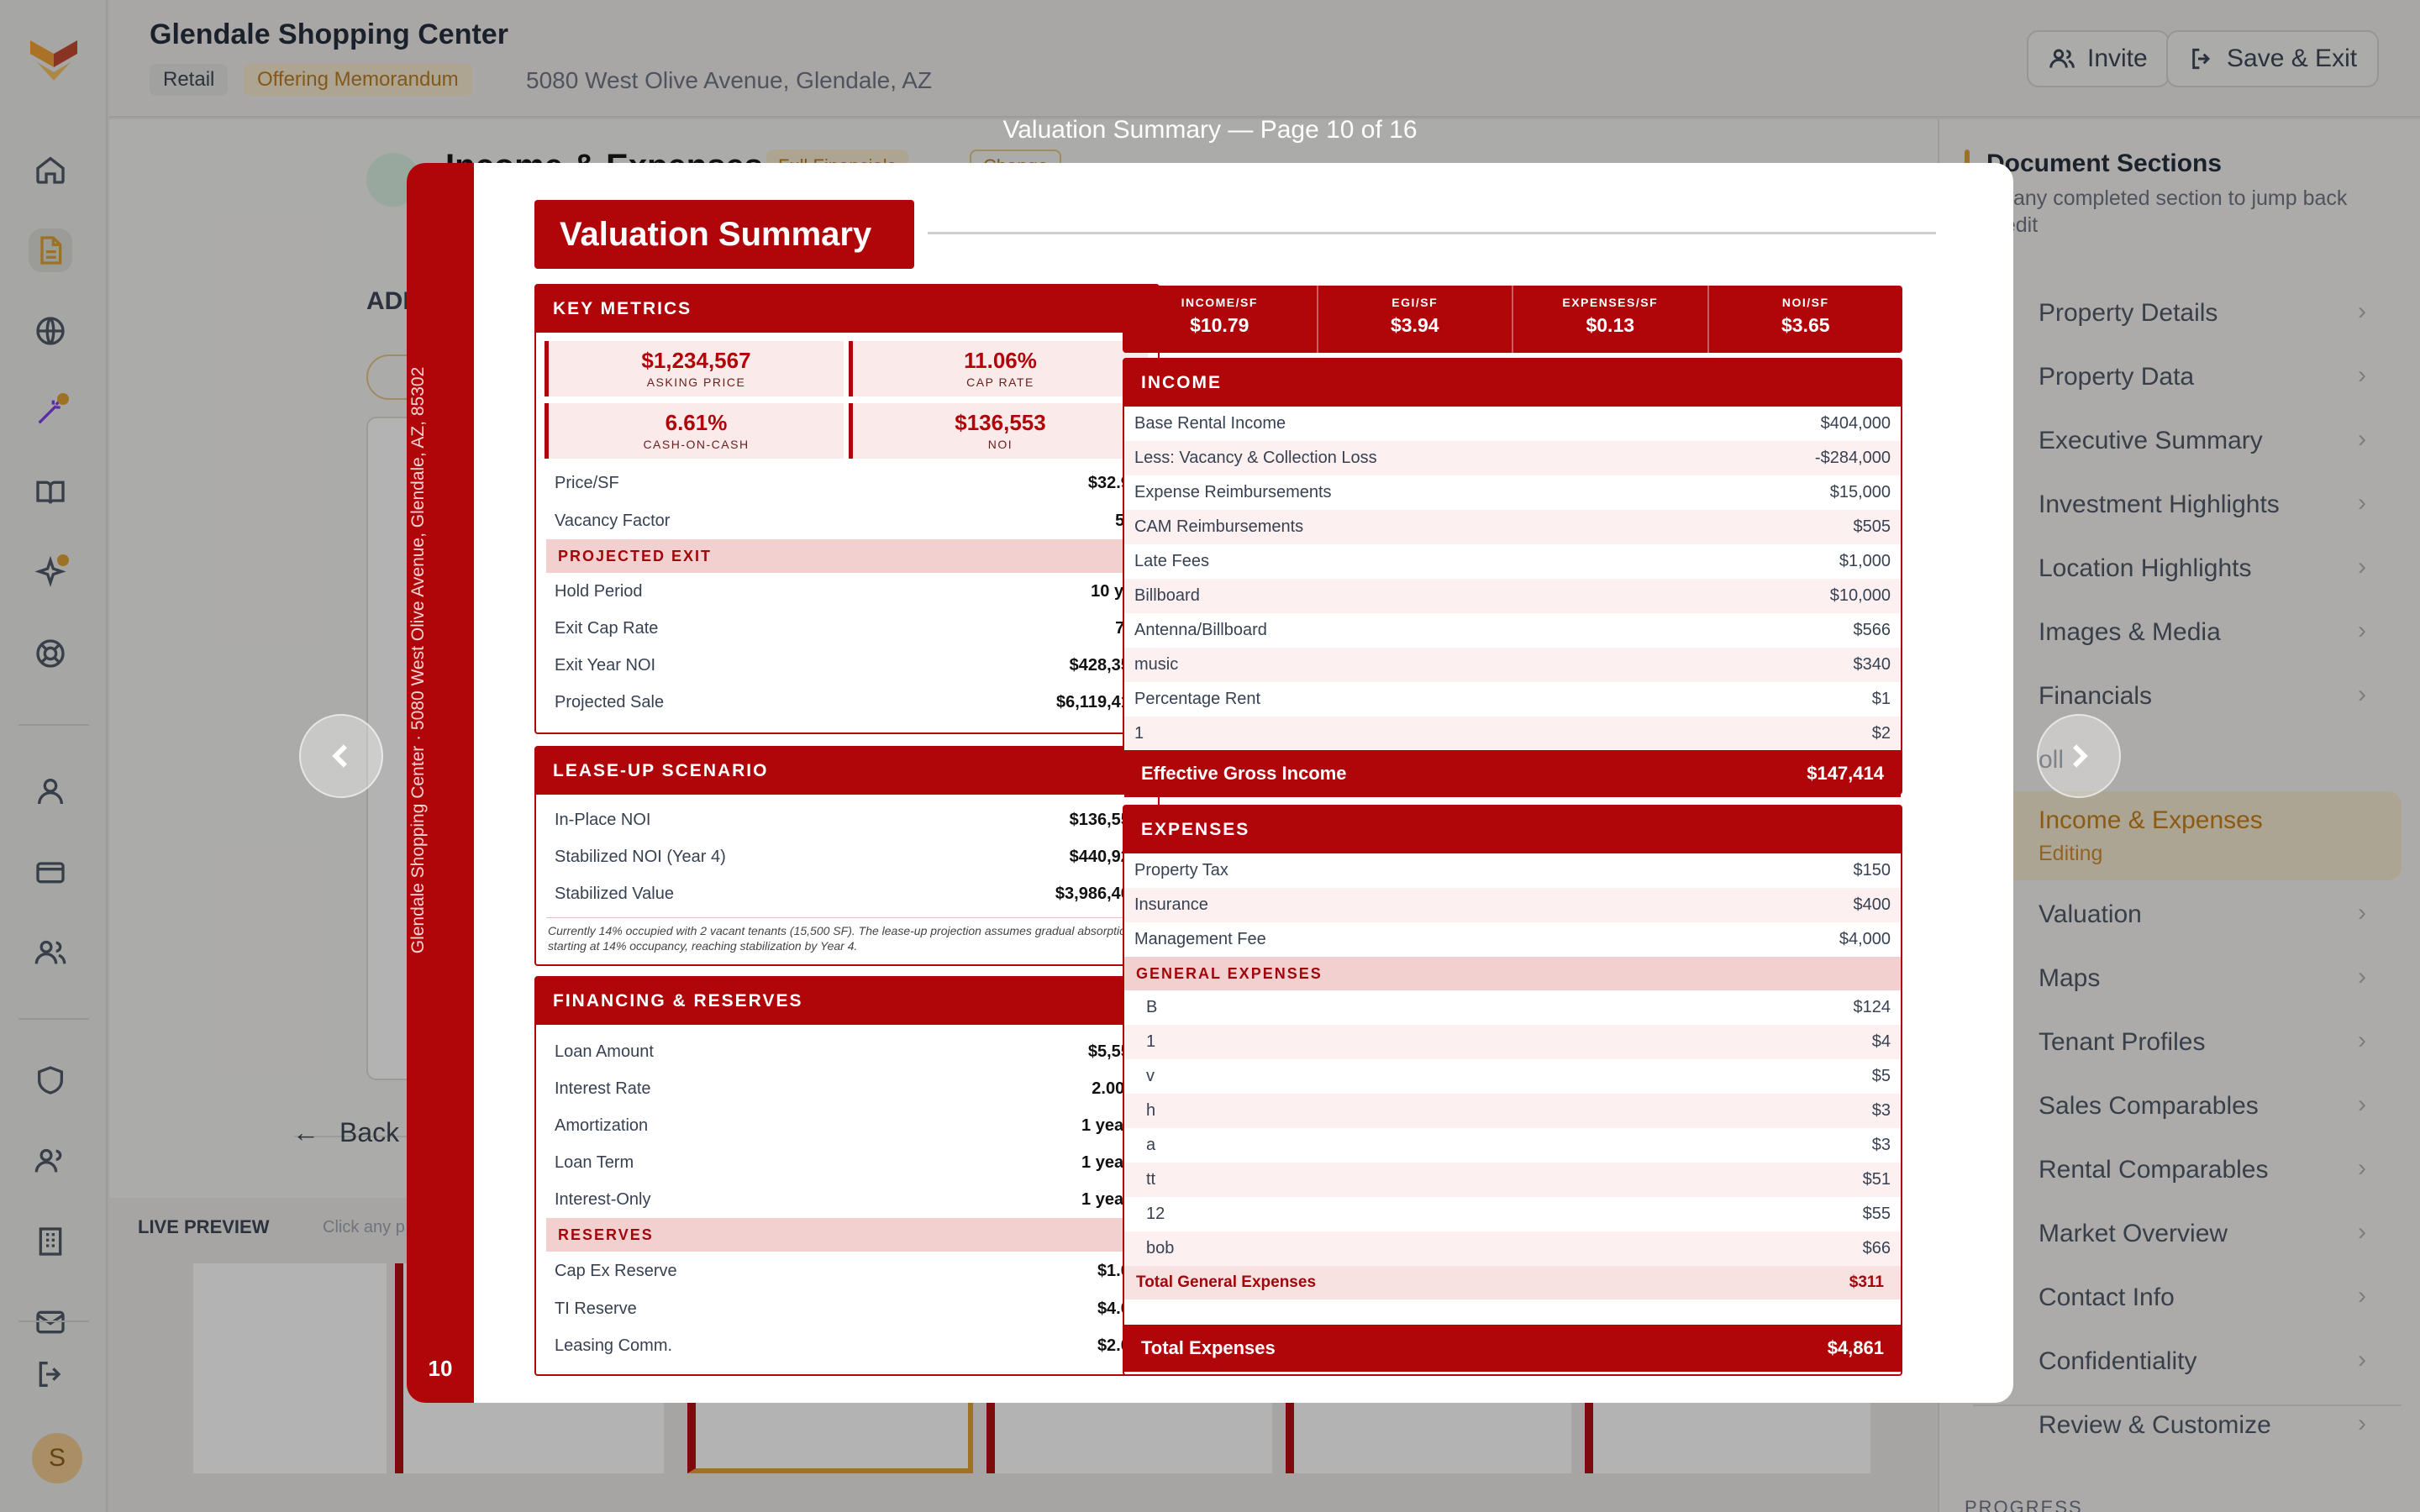 Image resolution: width=2420 pixels, height=1512 pixels. What do you see at coordinates (51, 411) in the screenshot?
I see `magic-wand-icon` at bounding box center [51, 411].